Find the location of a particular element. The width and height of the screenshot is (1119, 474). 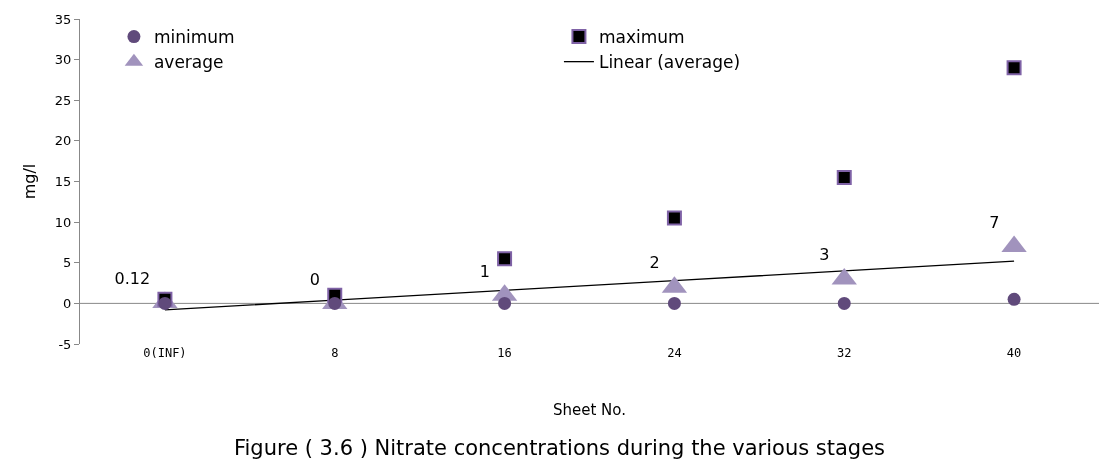

data-label: 0.12 is located at coordinates (132, 278).